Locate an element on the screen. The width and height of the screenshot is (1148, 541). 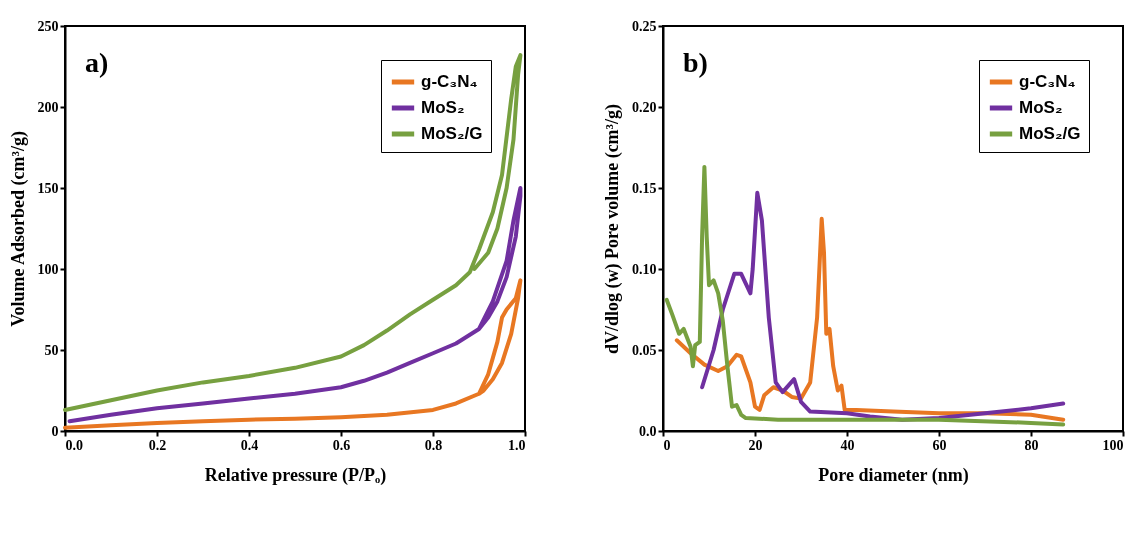
y-tick-label: 200 is located at coordinates (48, 107).